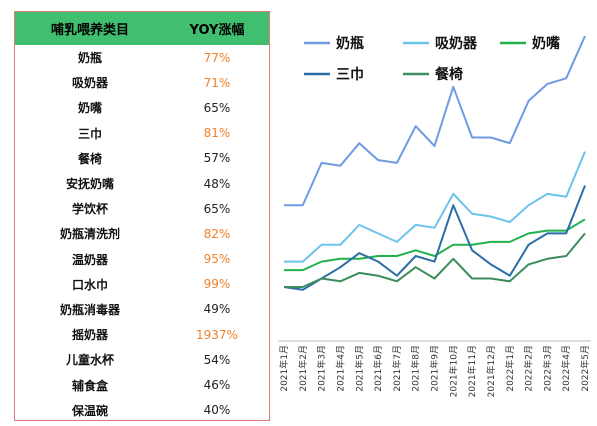  I want to click on row-category: 摇奶器, so click(89, 335).